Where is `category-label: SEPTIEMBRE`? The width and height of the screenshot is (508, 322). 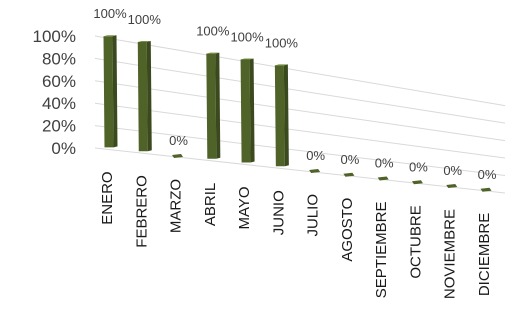 category-label: SEPTIEMBRE is located at coordinates (381, 250).